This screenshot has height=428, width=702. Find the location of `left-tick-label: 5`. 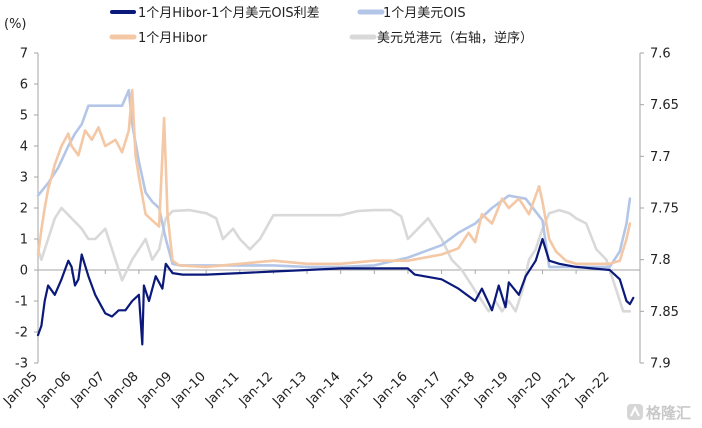

left-tick-label: 5 is located at coordinates (24, 116).